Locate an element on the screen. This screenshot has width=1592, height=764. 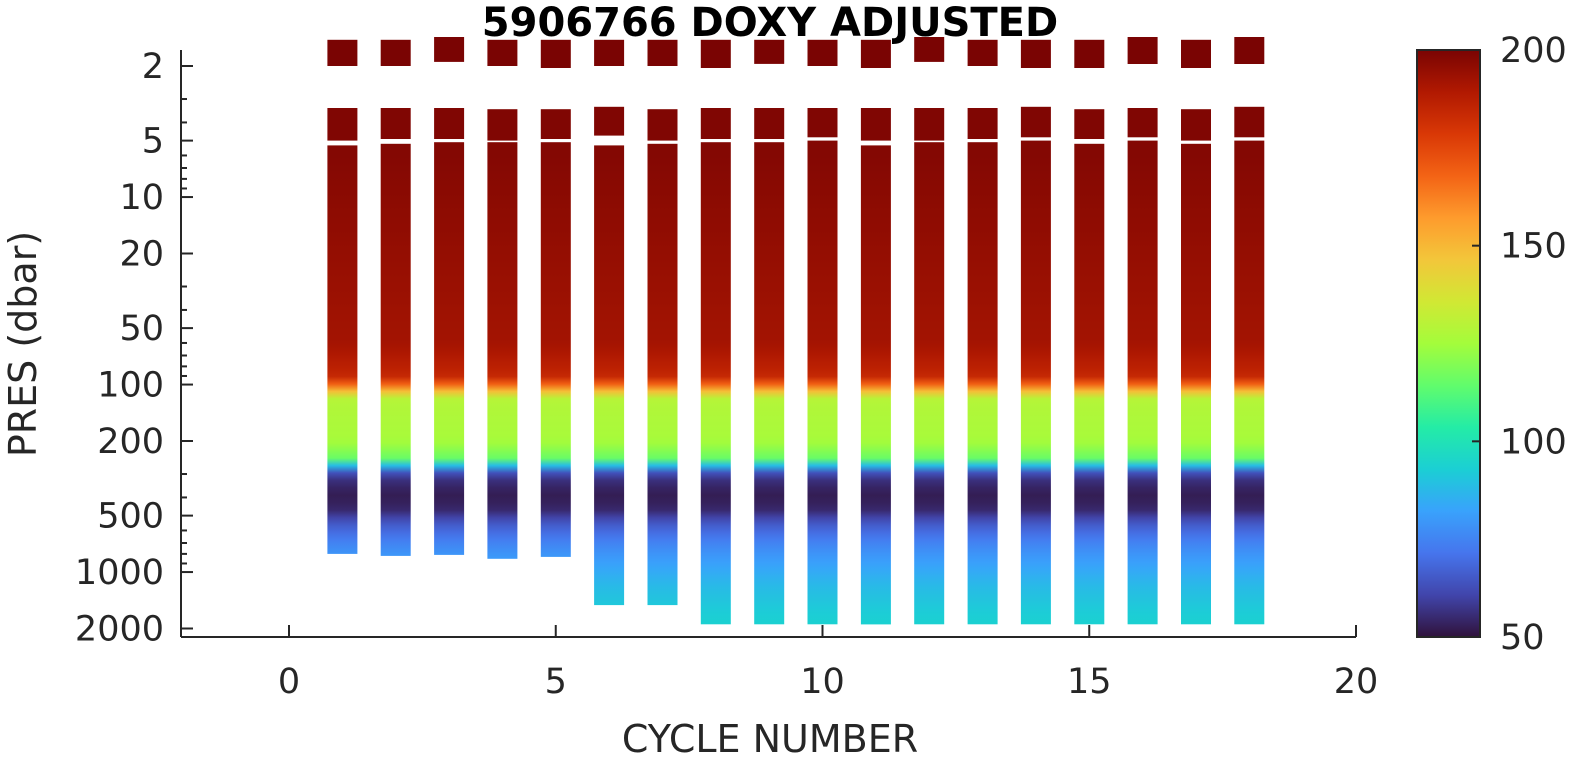
y-tick-label: 2000 is located at coordinates (119, 630).